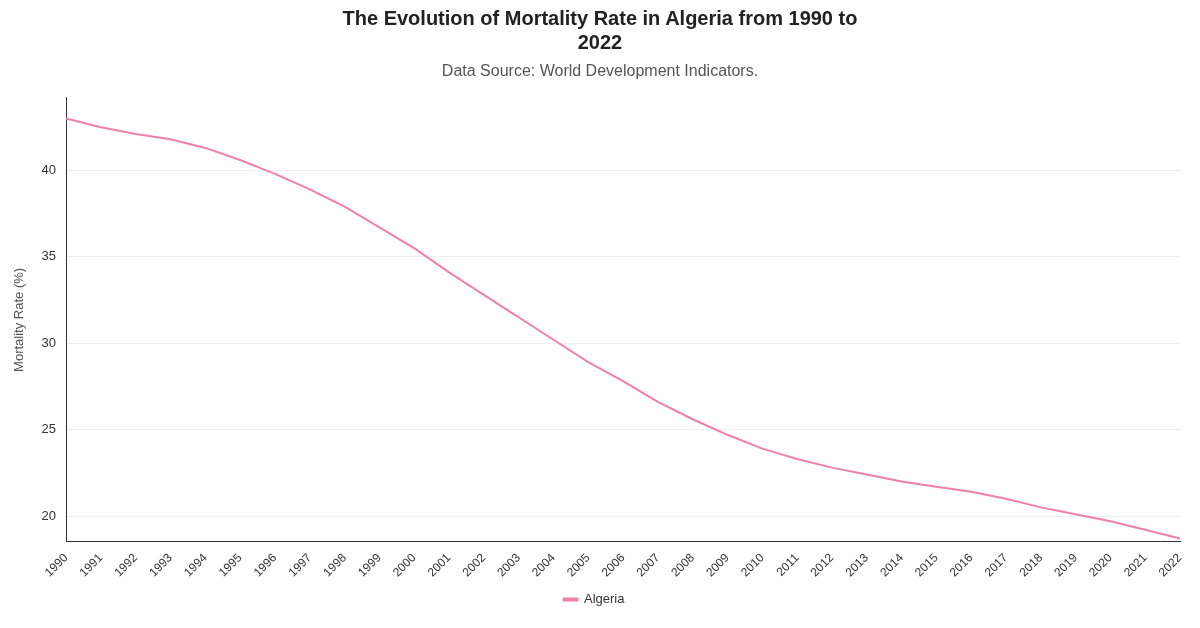 This screenshot has height=628, width=1200. I want to click on chart-subtitle: Data Source: World Development Indicators., so click(600, 71).